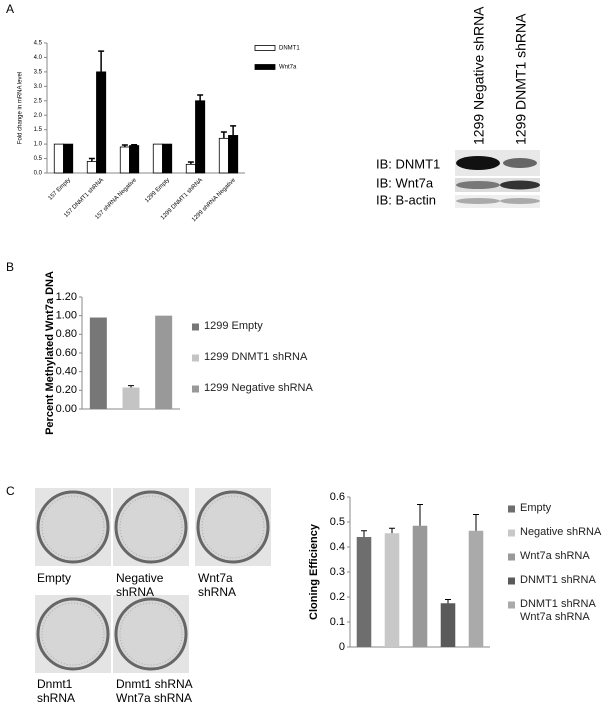 The height and width of the screenshot is (719, 603). What do you see at coordinates (555, 556) in the screenshot?
I see `legend-label: Wnt7a shRNA` at bounding box center [555, 556].